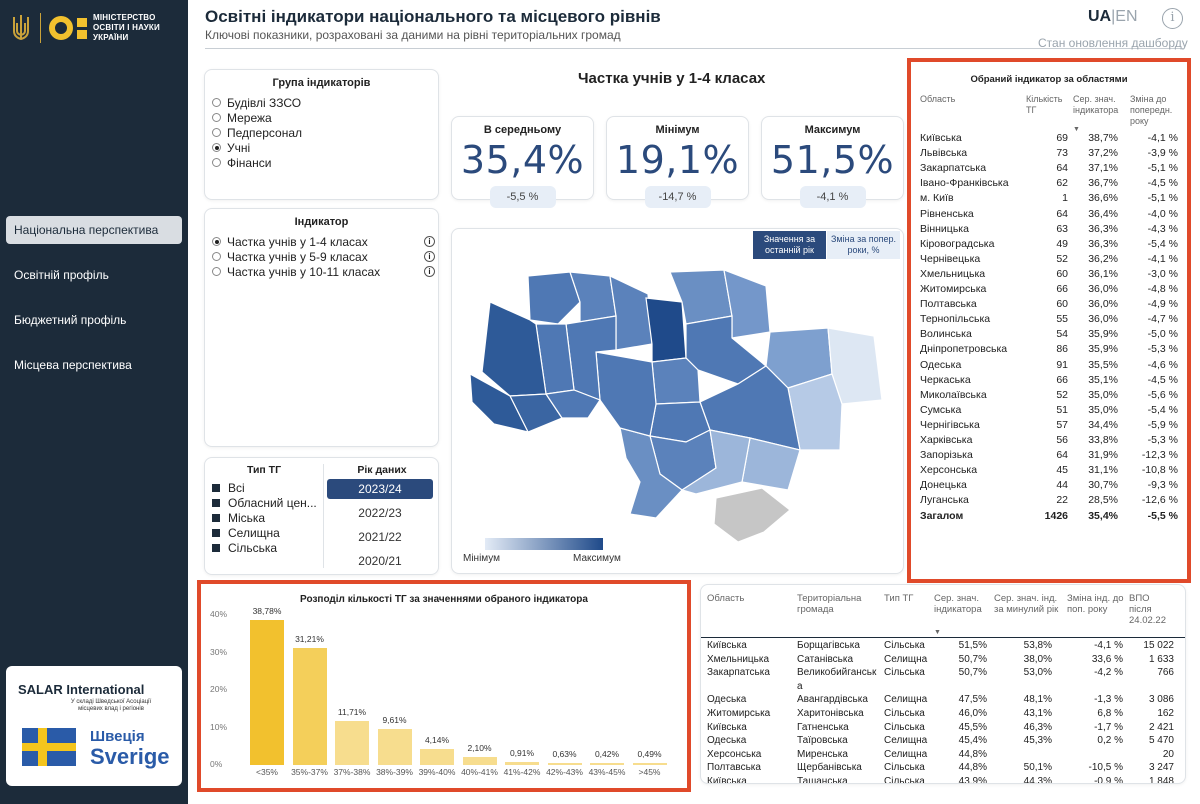  Describe the element at coordinates (267, 487) in the screenshot. I see `tg-type-option: Всі` at that location.